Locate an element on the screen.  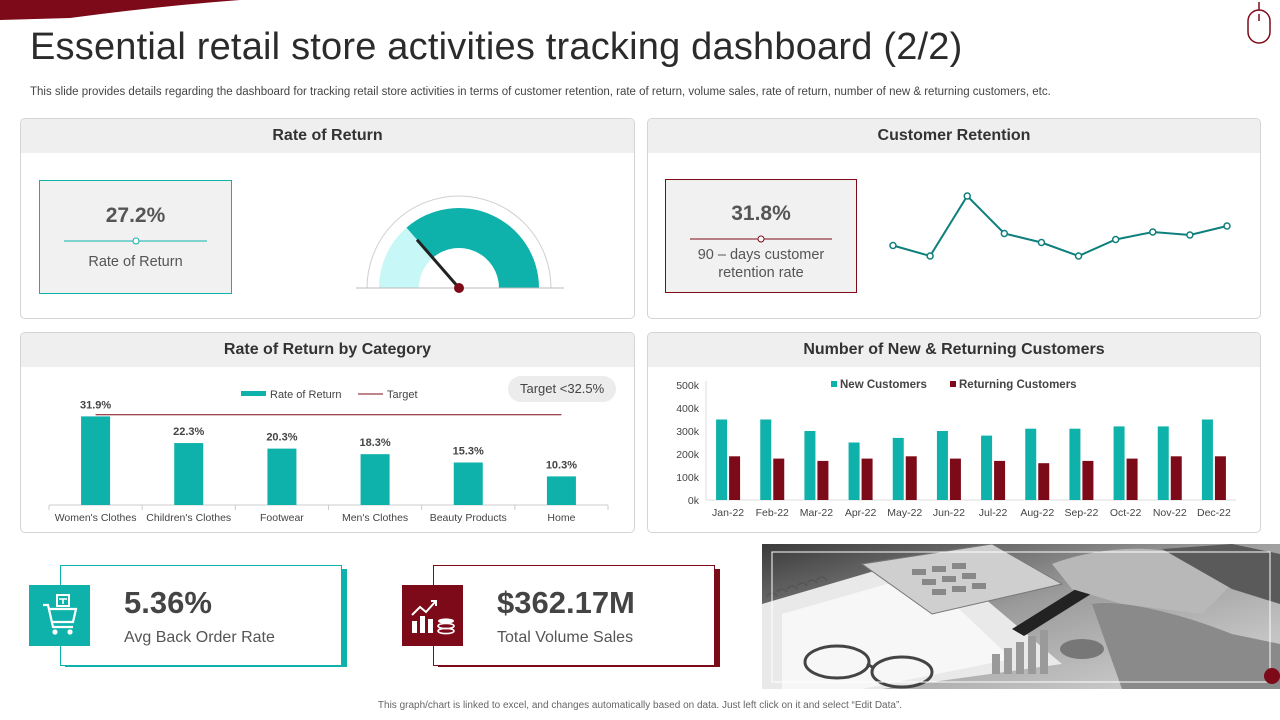
customer-retention-label-line2: retention rate is located at coordinates (761, 273).